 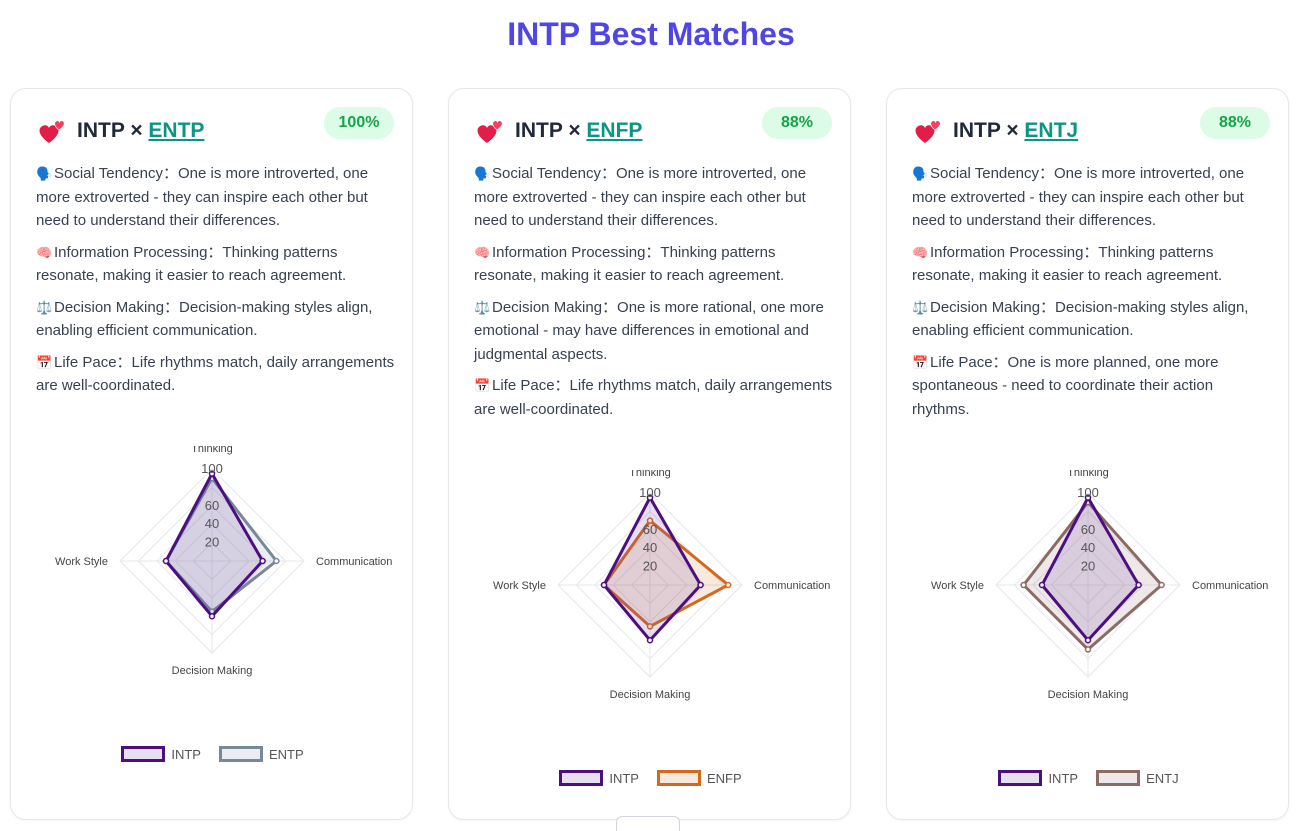 I want to click on match-type-link: ENTP, so click(x=176, y=130).